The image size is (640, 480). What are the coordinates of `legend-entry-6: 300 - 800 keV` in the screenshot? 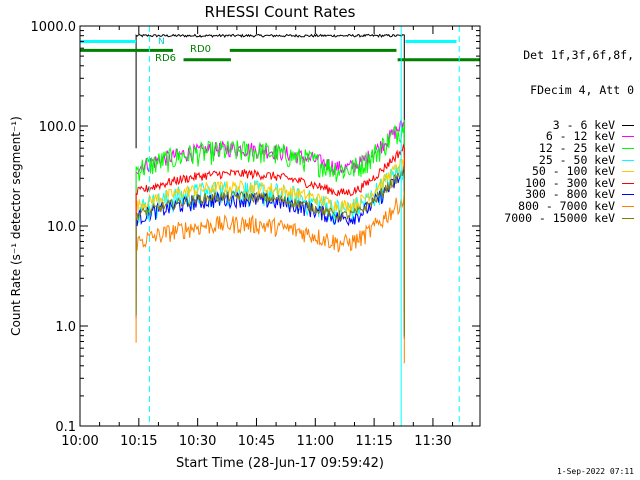 It's located at (569, 195).